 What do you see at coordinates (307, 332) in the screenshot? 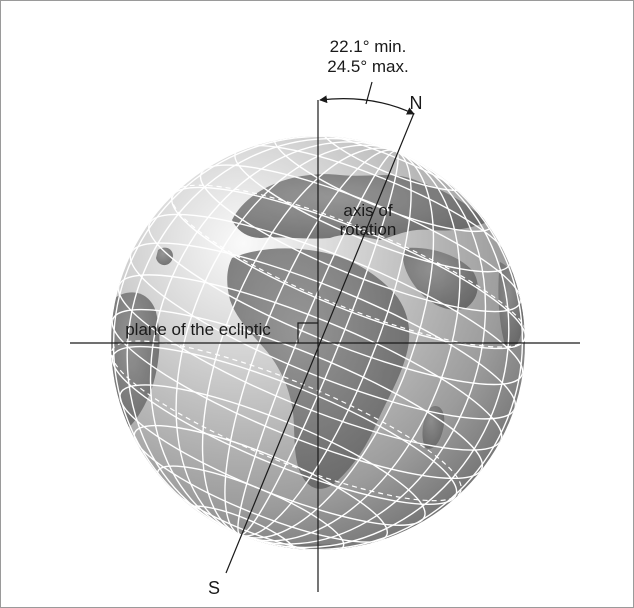
I see `right-angle-marker` at bounding box center [307, 332].